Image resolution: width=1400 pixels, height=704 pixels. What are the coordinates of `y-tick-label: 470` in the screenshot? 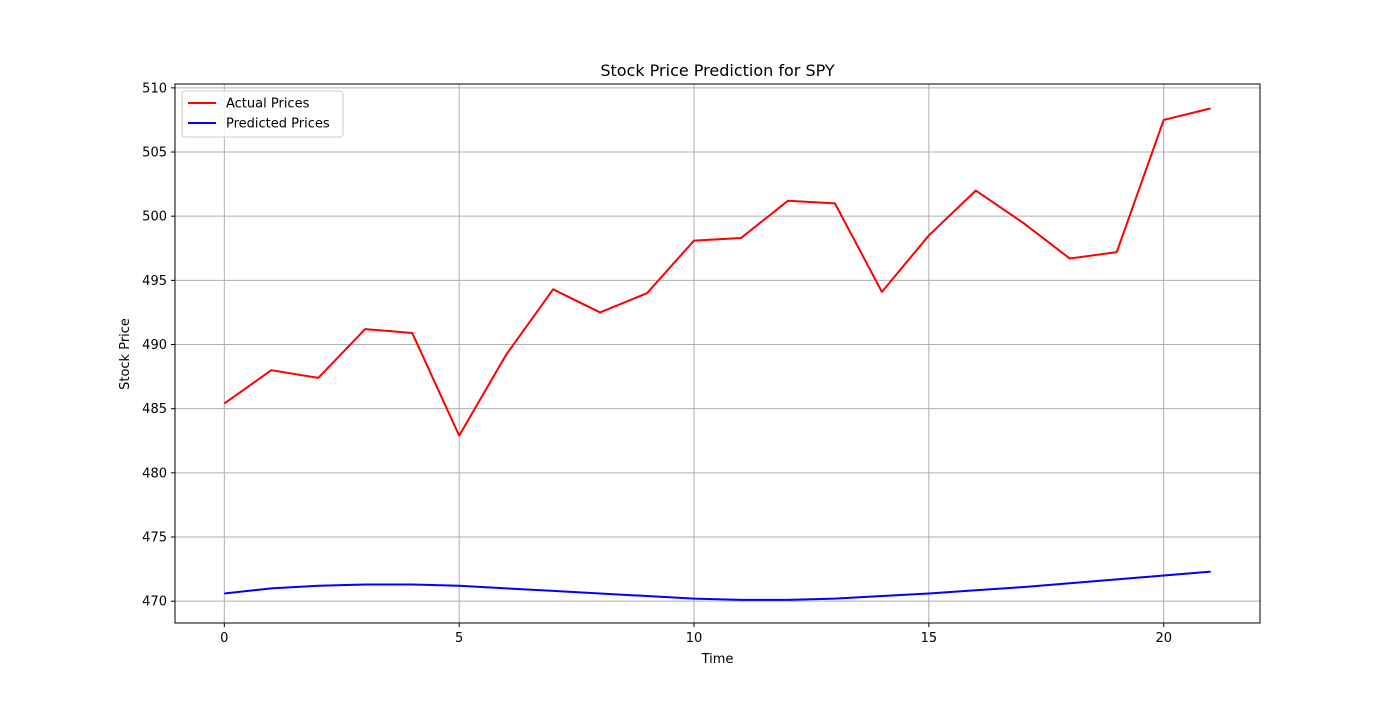 It's located at (154, 602).